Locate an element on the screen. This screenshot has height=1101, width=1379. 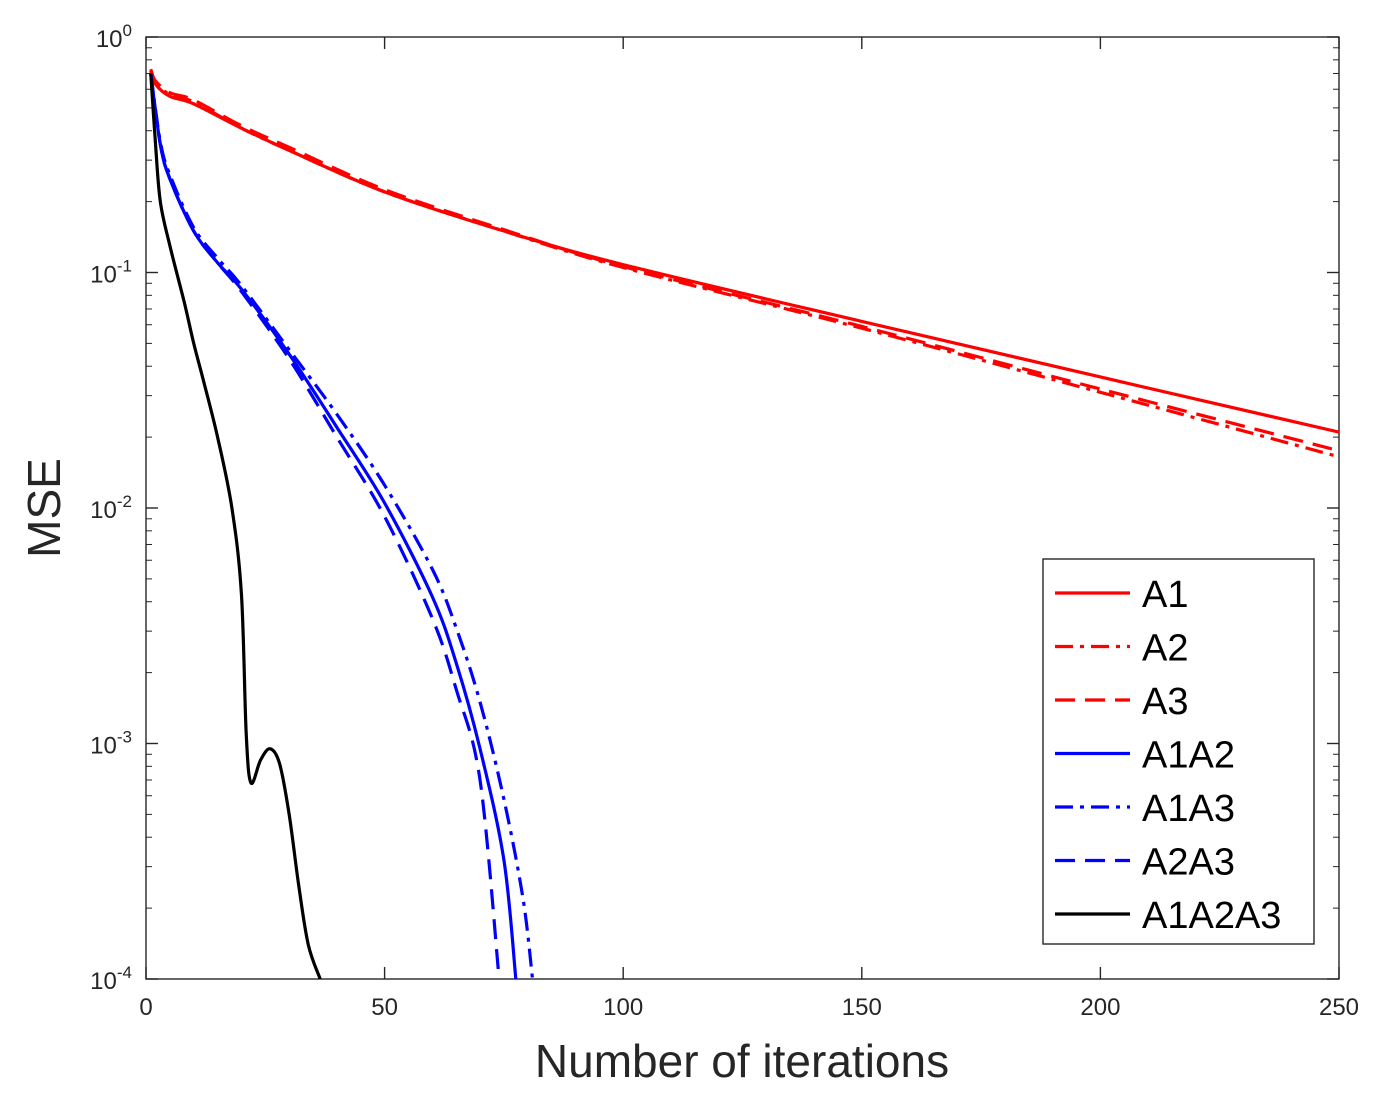
x-tick-label: 250 is located at coordinates (1339, 1007).